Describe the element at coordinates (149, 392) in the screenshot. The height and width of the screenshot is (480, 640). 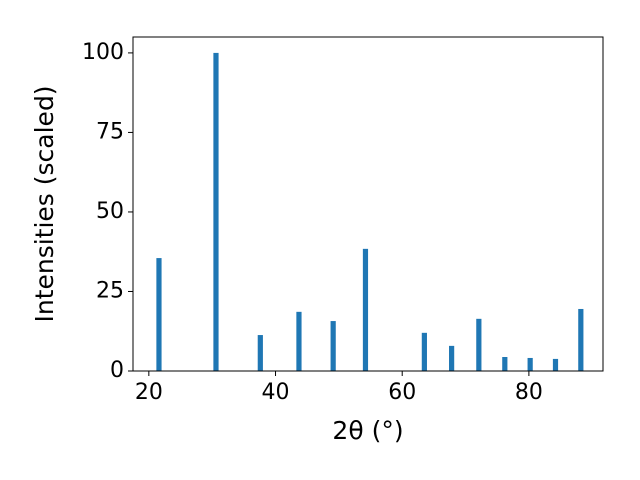
I see `x-tick-label: 20` at that location.